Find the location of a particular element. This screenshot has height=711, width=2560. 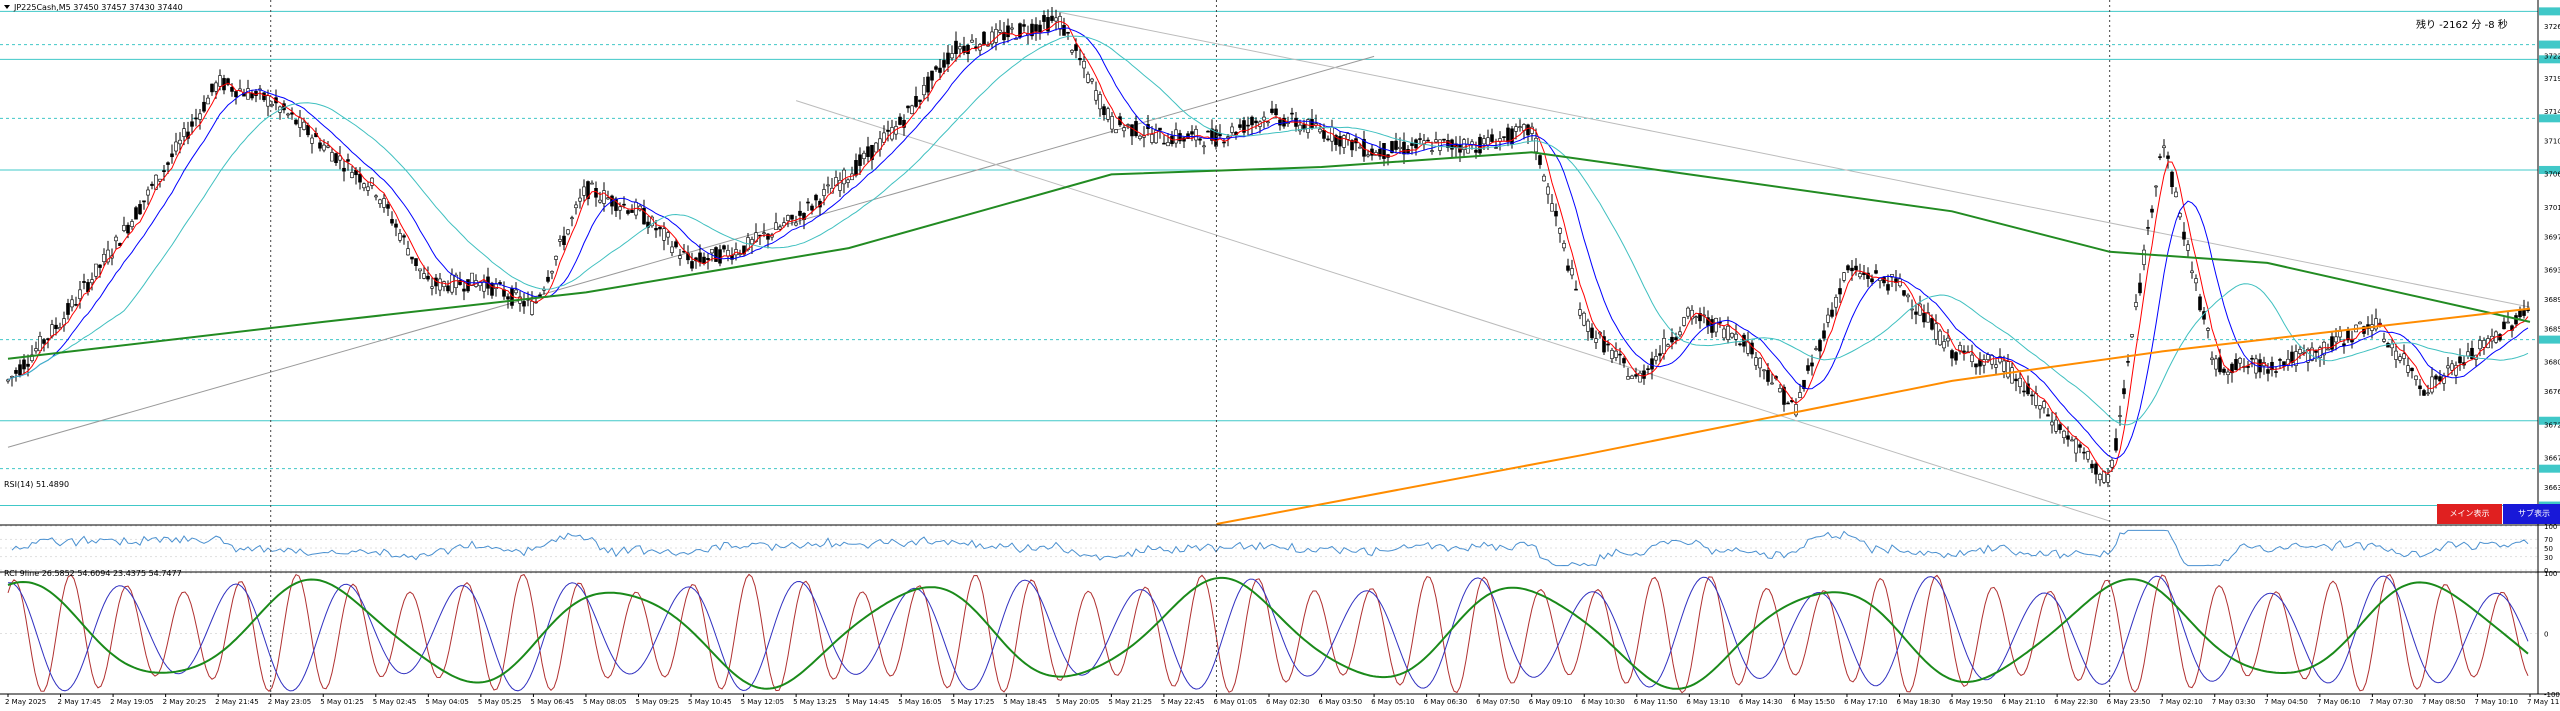

time-tick-label: 6 May 17:10 is located at coordinates (1866, 702).